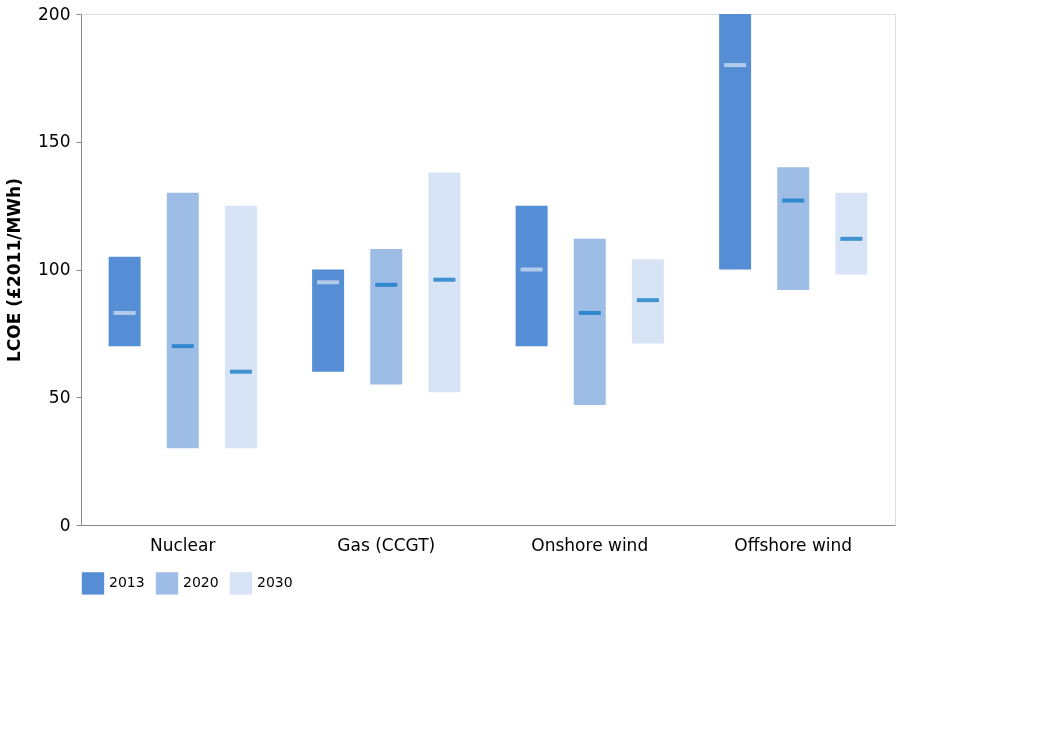  Describe the element at coordinates (590, 544) in the screenshot. I see `x-tick-label: Onshore wind` at that location.